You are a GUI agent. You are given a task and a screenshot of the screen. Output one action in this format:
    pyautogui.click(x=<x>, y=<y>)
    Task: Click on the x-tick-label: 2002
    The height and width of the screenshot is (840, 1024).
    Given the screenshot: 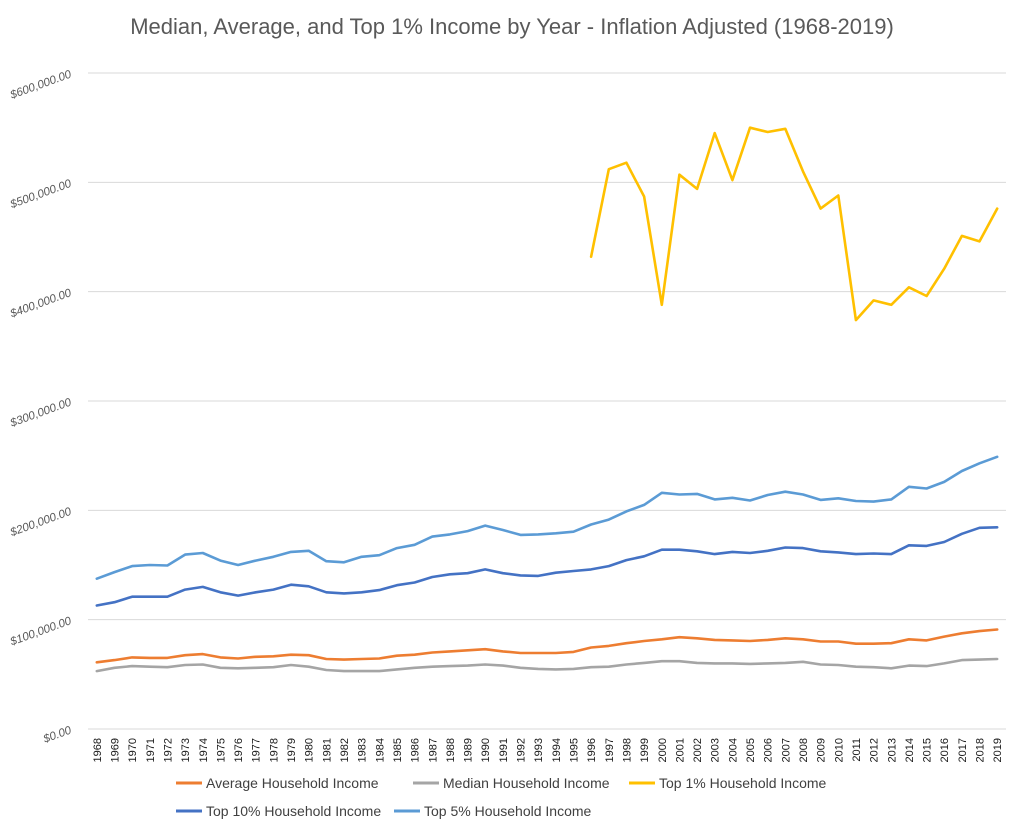 What is the action you would take?
    pyautogui.click(x=698, y=750)
    